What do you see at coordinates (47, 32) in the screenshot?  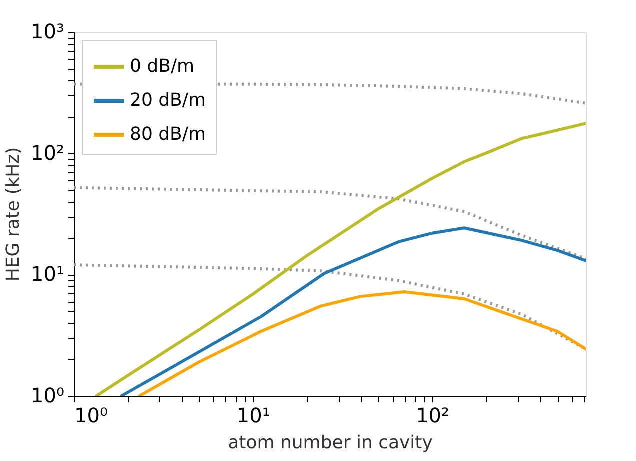 I see `y-tick-label: 10³` at bounding box center [47, 32].